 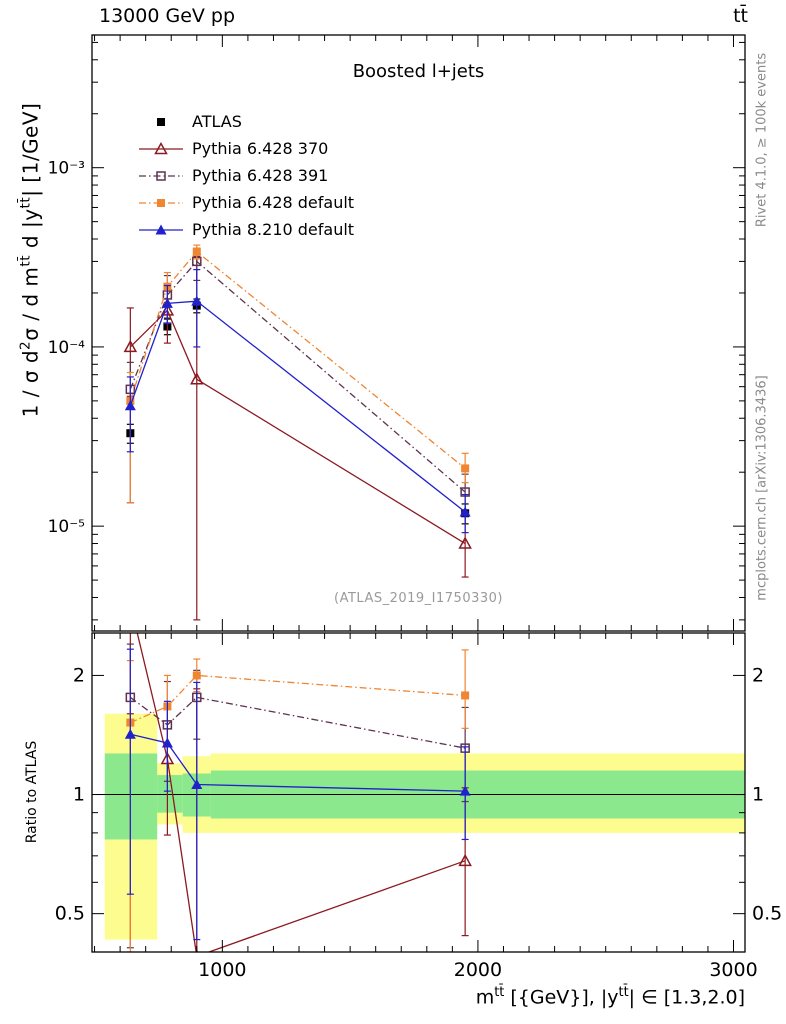 What do you see at coordinates (485, 997) in the screenshot?
I see `label-text: m` at bounding box center [485, 997].